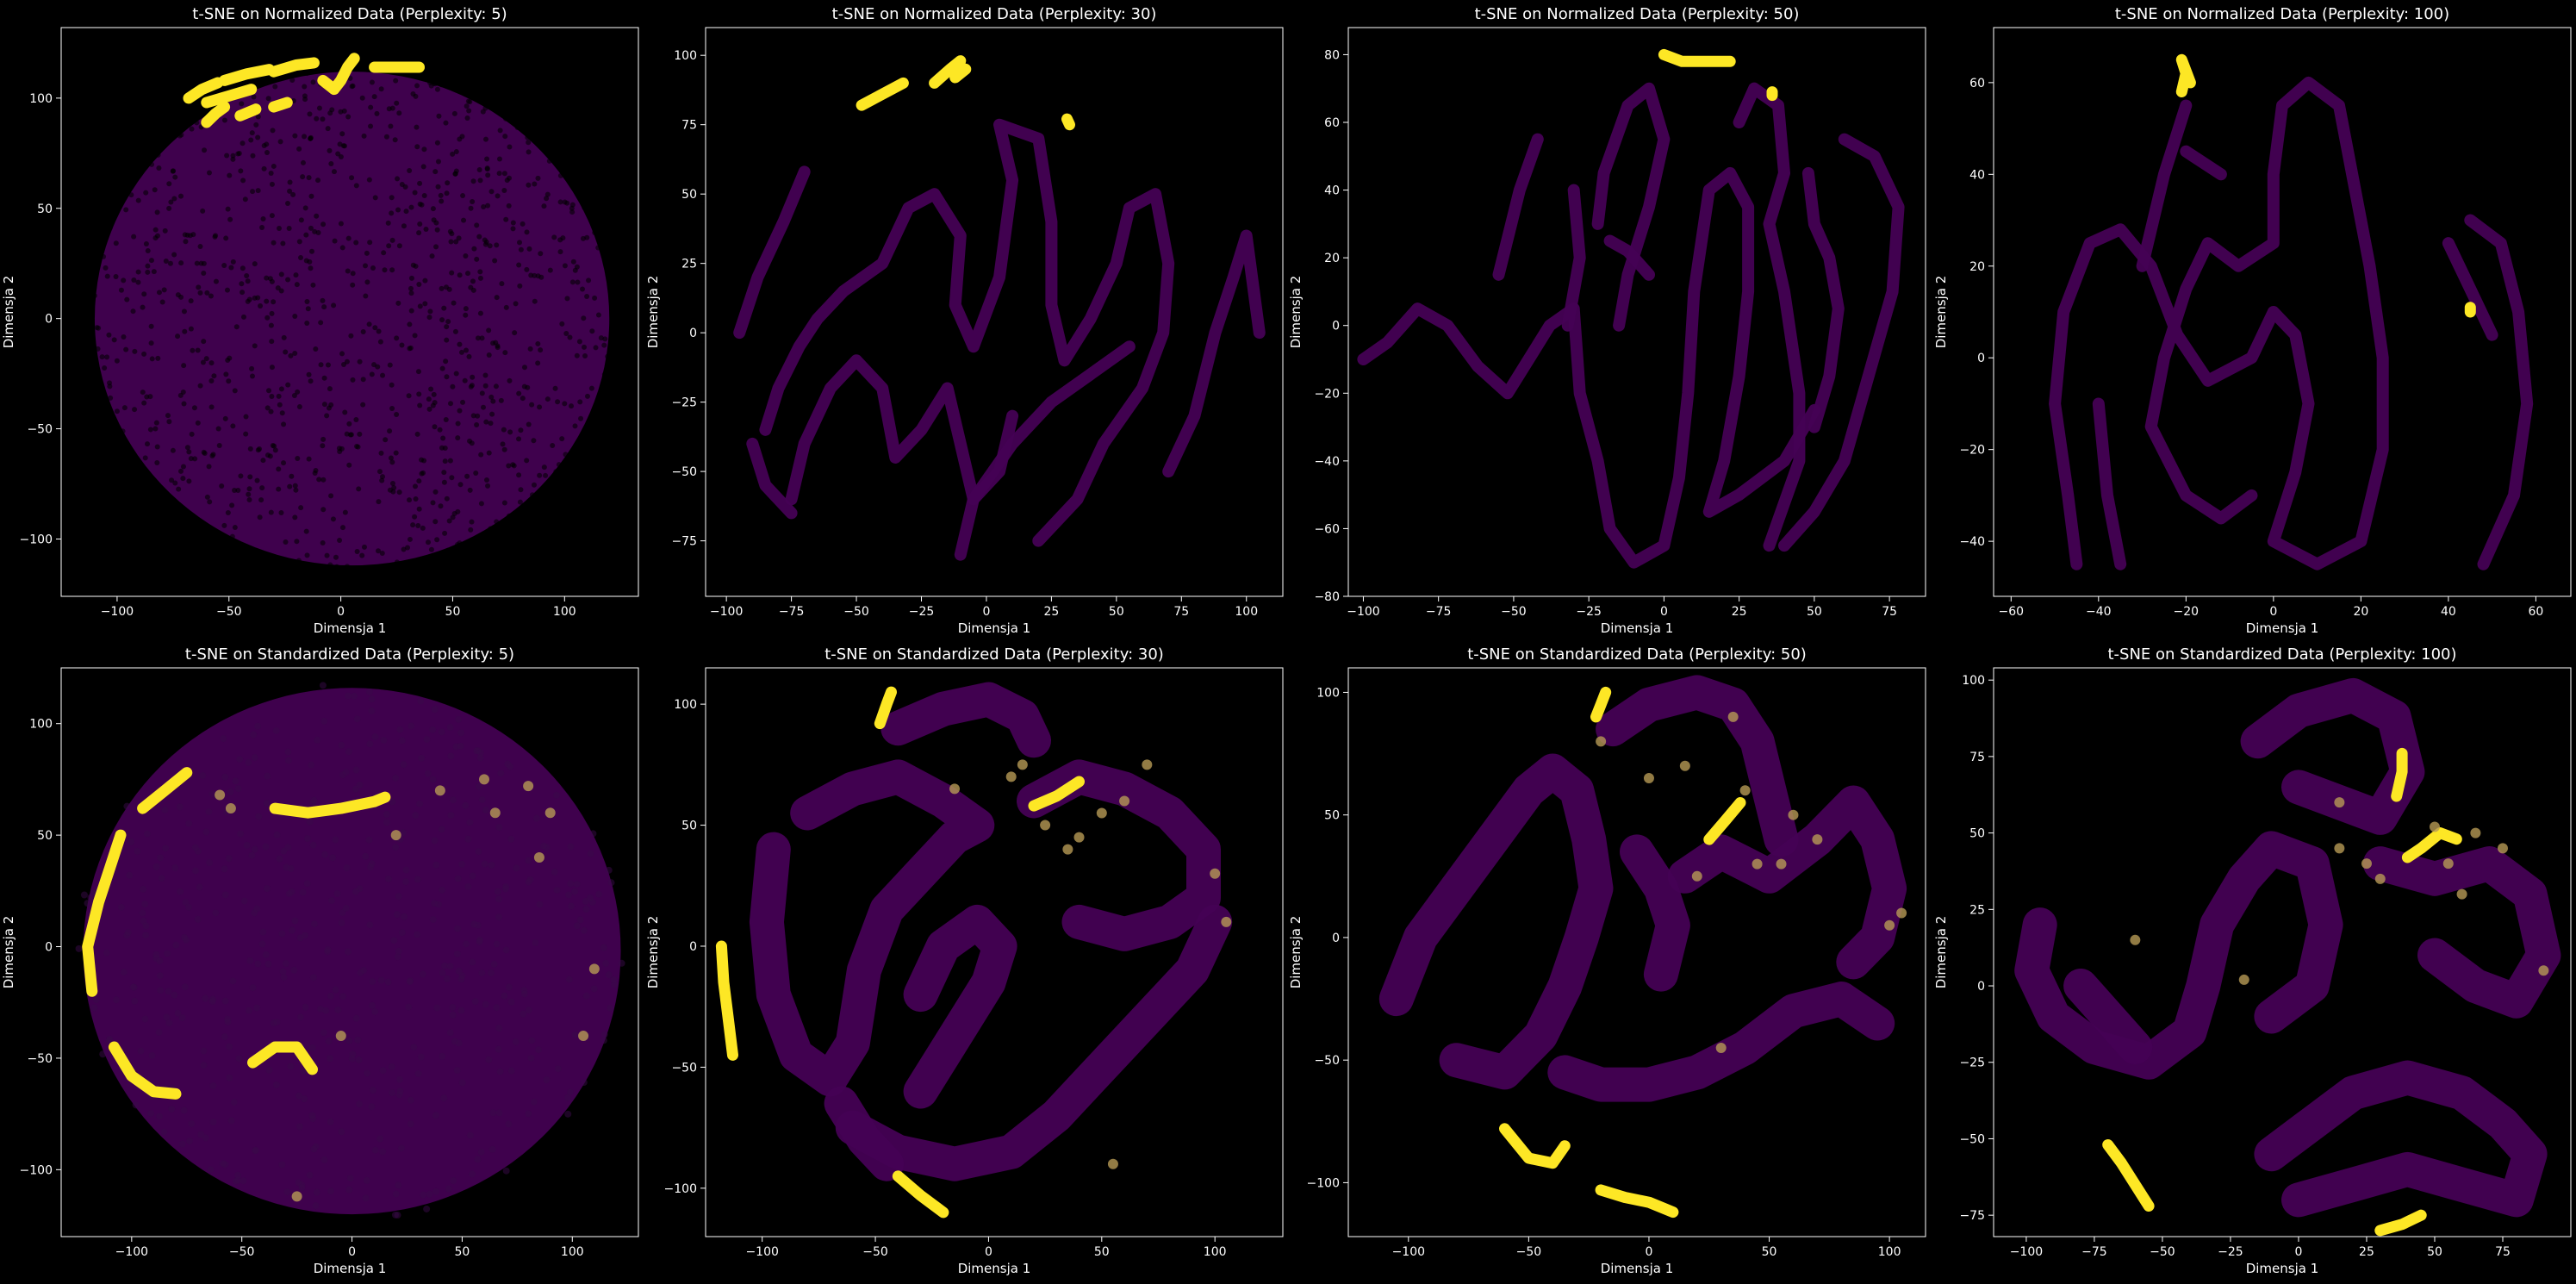  What do you see at coordinates (1977, 83) in the screenshot?
I see `y-tick-label: 60` at bounding box center [1977, 83].